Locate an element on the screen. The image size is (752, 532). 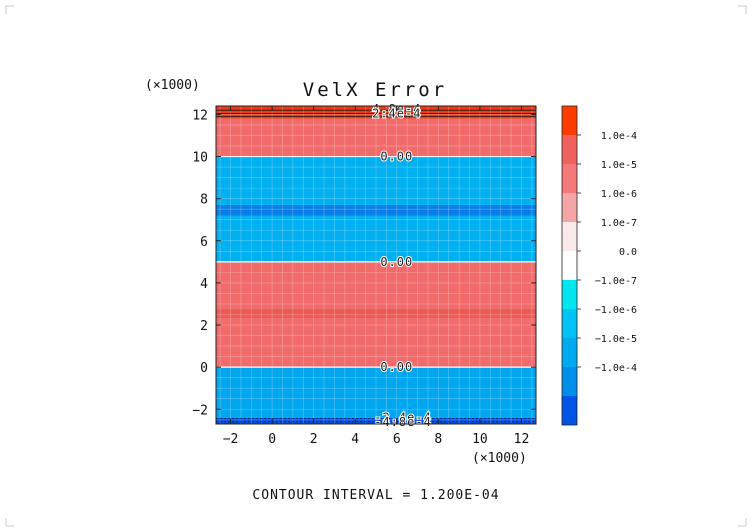
colorbar-tick-label: −1.0e-4 is located at coordinates (616, 368).